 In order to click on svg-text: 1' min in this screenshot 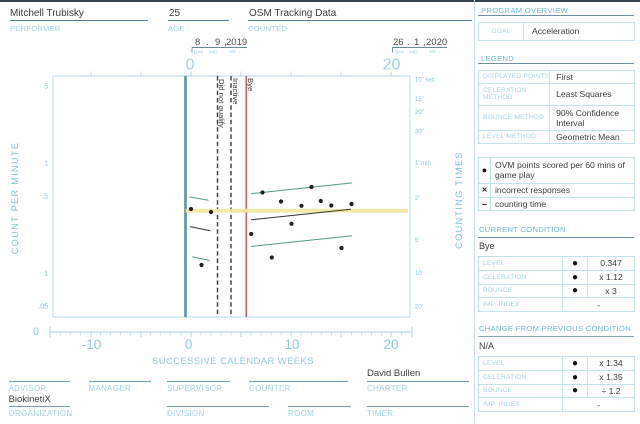, I will do `click(423, 164)`.